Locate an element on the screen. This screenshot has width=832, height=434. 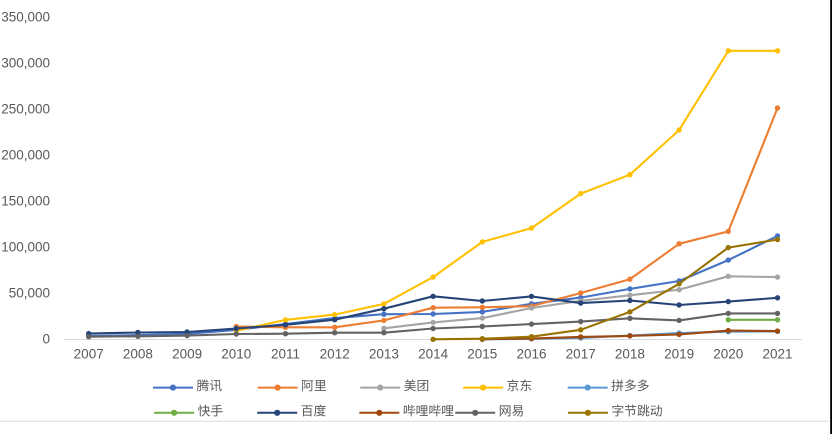
svg-text: 2012 is located at coordinates (335, 354).